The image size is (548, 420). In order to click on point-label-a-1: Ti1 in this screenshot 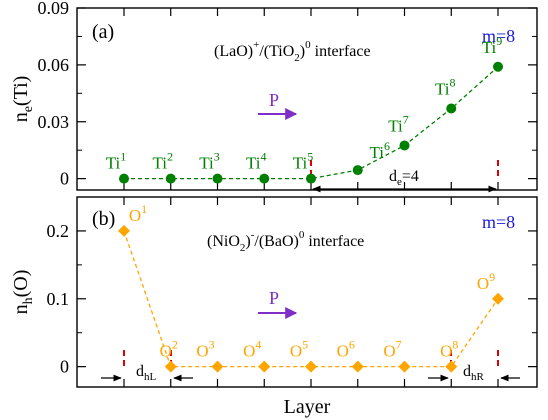, I will do `click(116, 161)`.